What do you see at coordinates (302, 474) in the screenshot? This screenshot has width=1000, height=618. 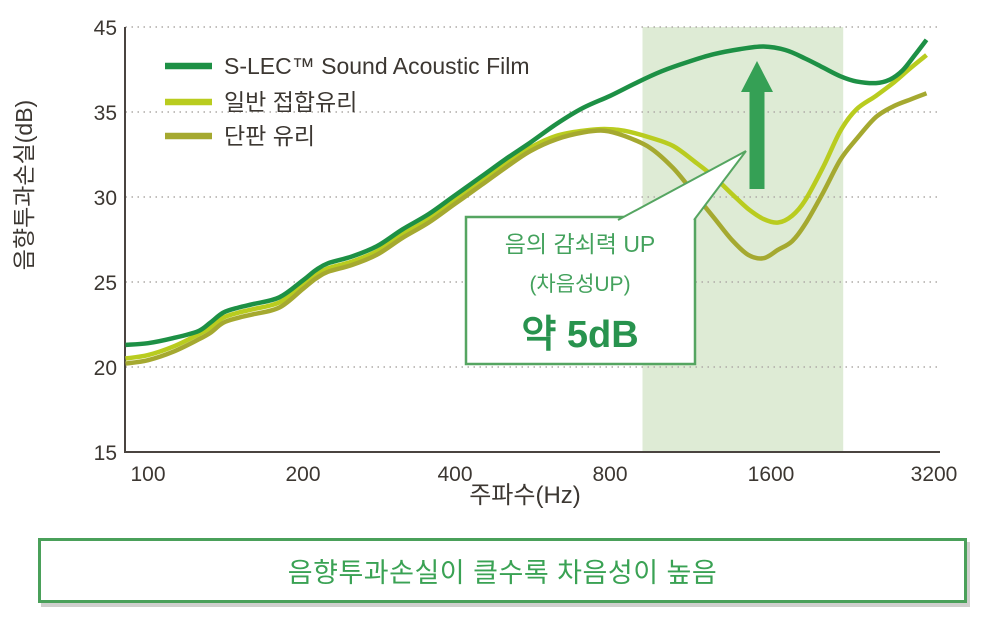 I see `x-tick-label-200: 200` at bounding box center [302, 474].